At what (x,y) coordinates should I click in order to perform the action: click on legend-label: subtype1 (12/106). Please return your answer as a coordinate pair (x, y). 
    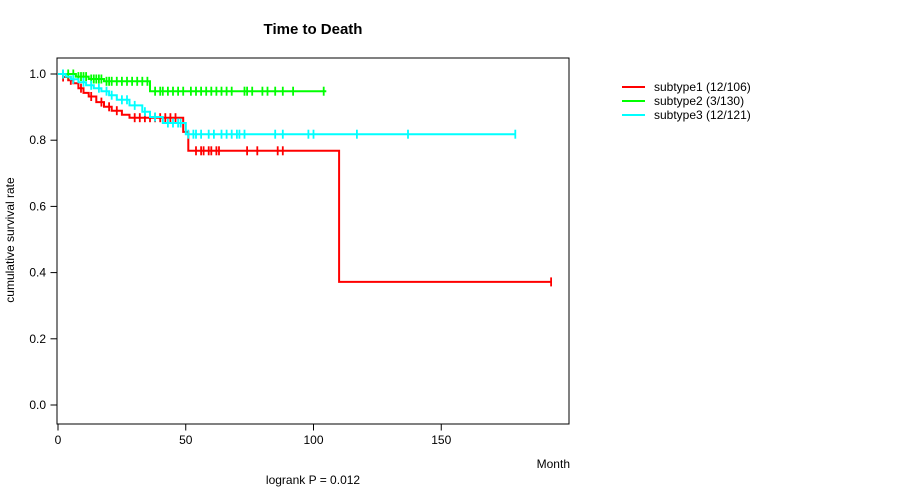
    Looking at the image, I should click on (702, 87).